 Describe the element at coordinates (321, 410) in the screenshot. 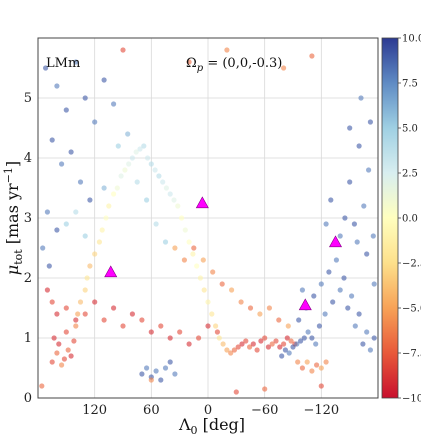

I see `x-tick-label: −120` at that location.